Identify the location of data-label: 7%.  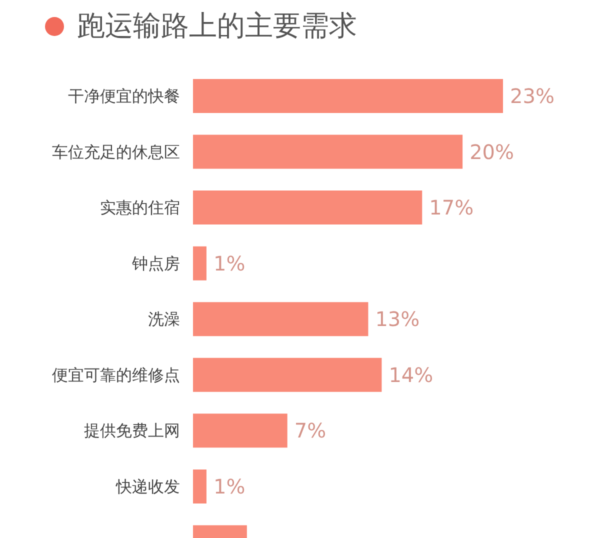
(310, 430).